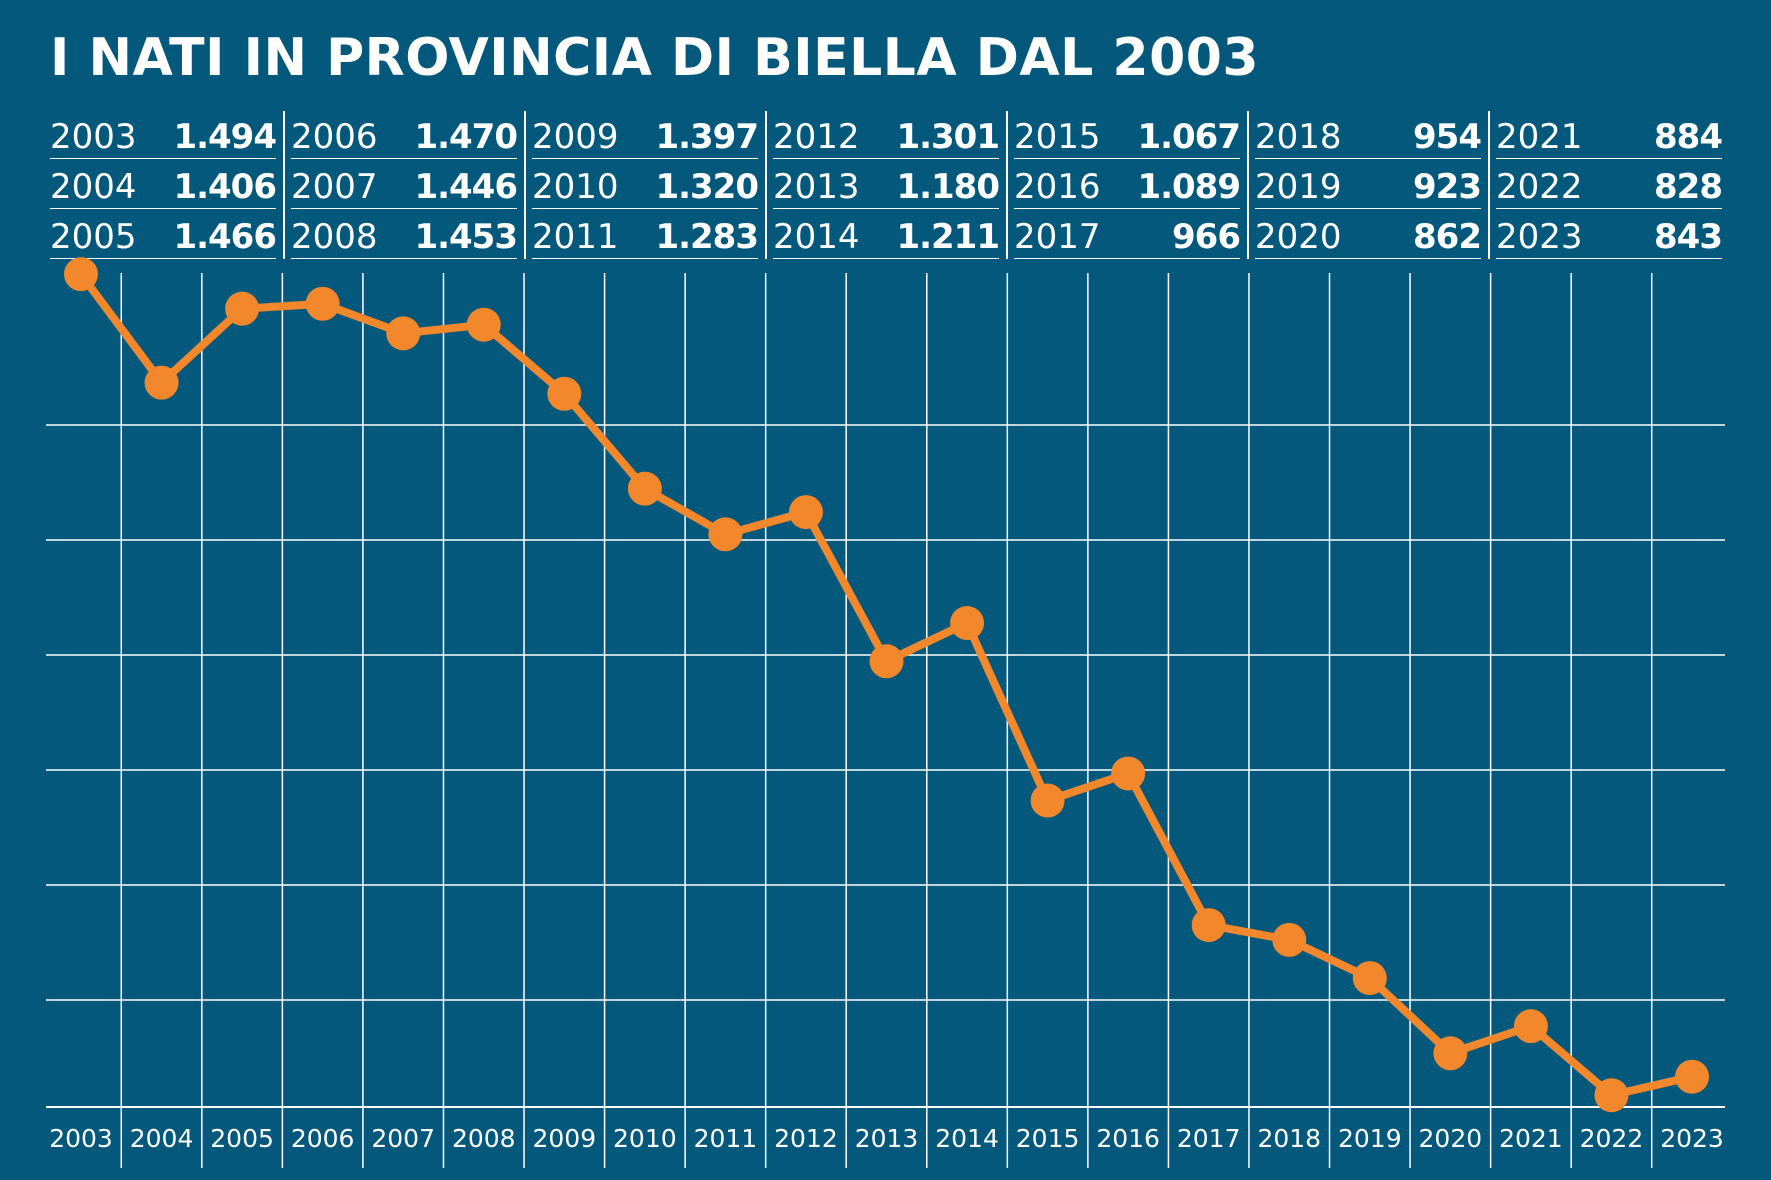 Image resolution: width=1771 pixels, height=1180 pixels. Describe the element at coordinates (1539, 187) in the screenshot. I see `table-year: 2022` at that location.